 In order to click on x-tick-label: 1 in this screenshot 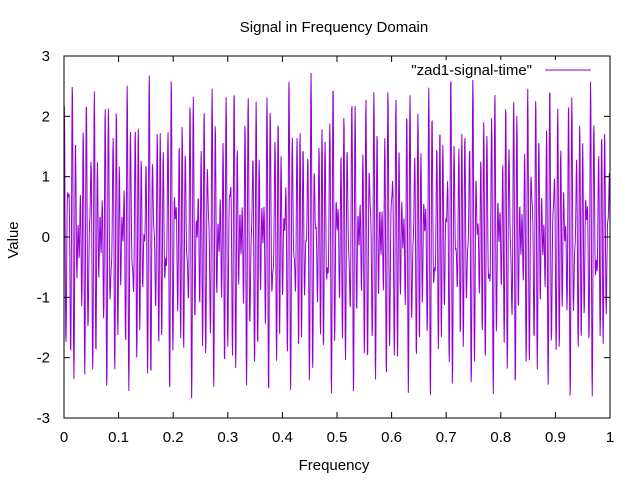, I will do `click(610, 437)`.